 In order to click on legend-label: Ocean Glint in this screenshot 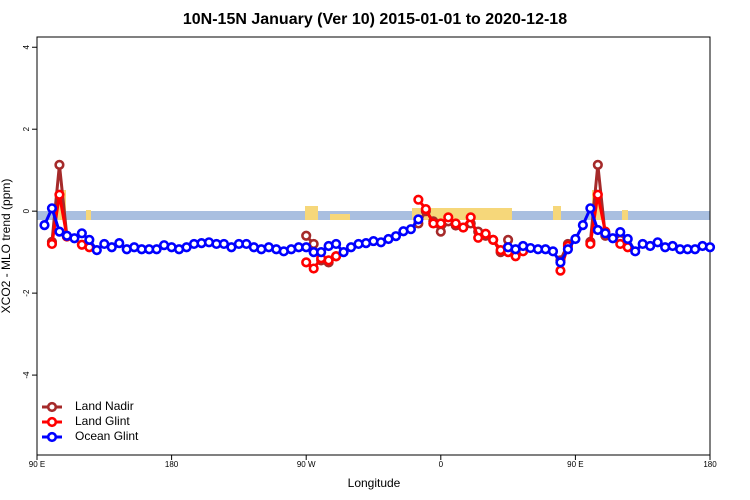, I will do `click(107, 436)`.